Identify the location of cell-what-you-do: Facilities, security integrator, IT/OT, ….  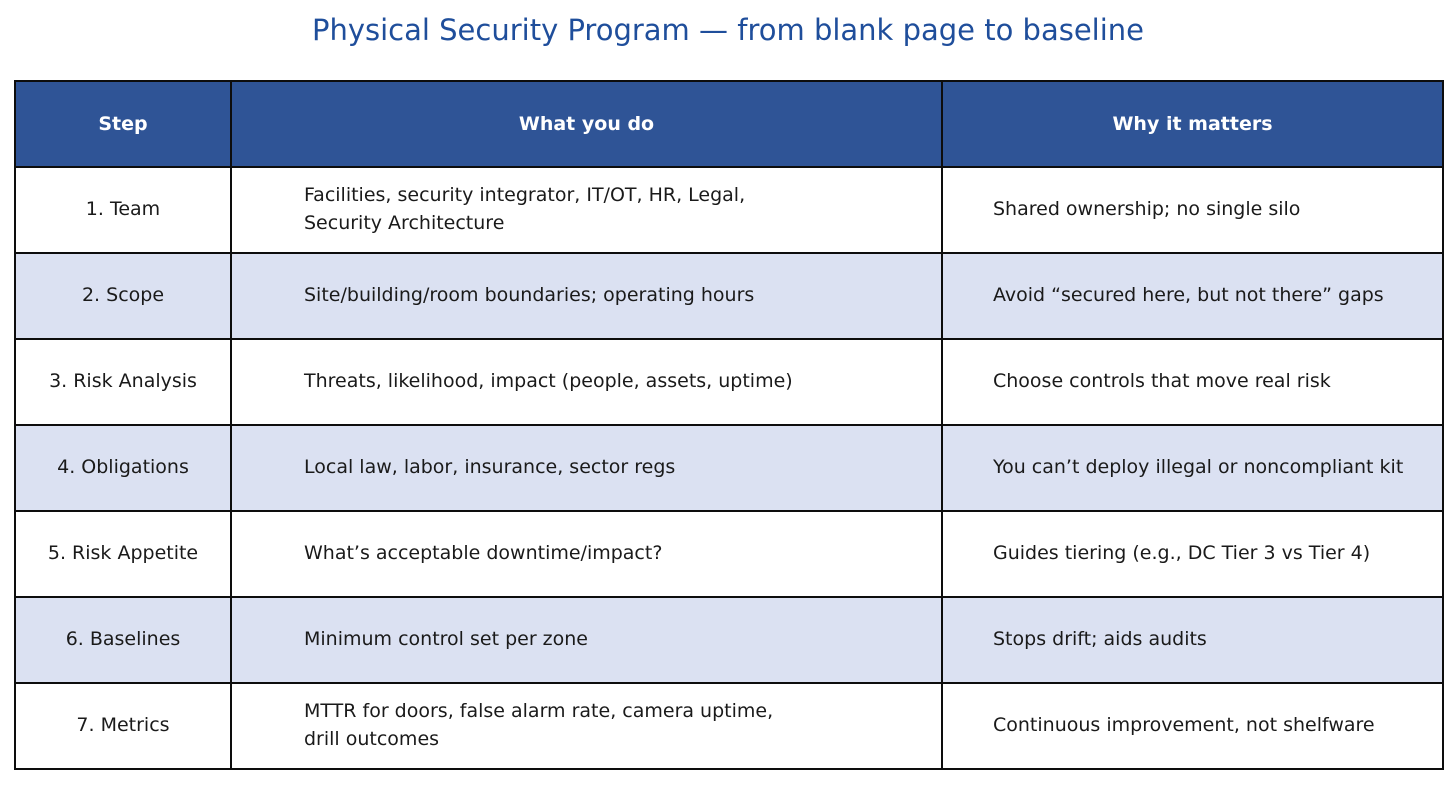
(586, 210).